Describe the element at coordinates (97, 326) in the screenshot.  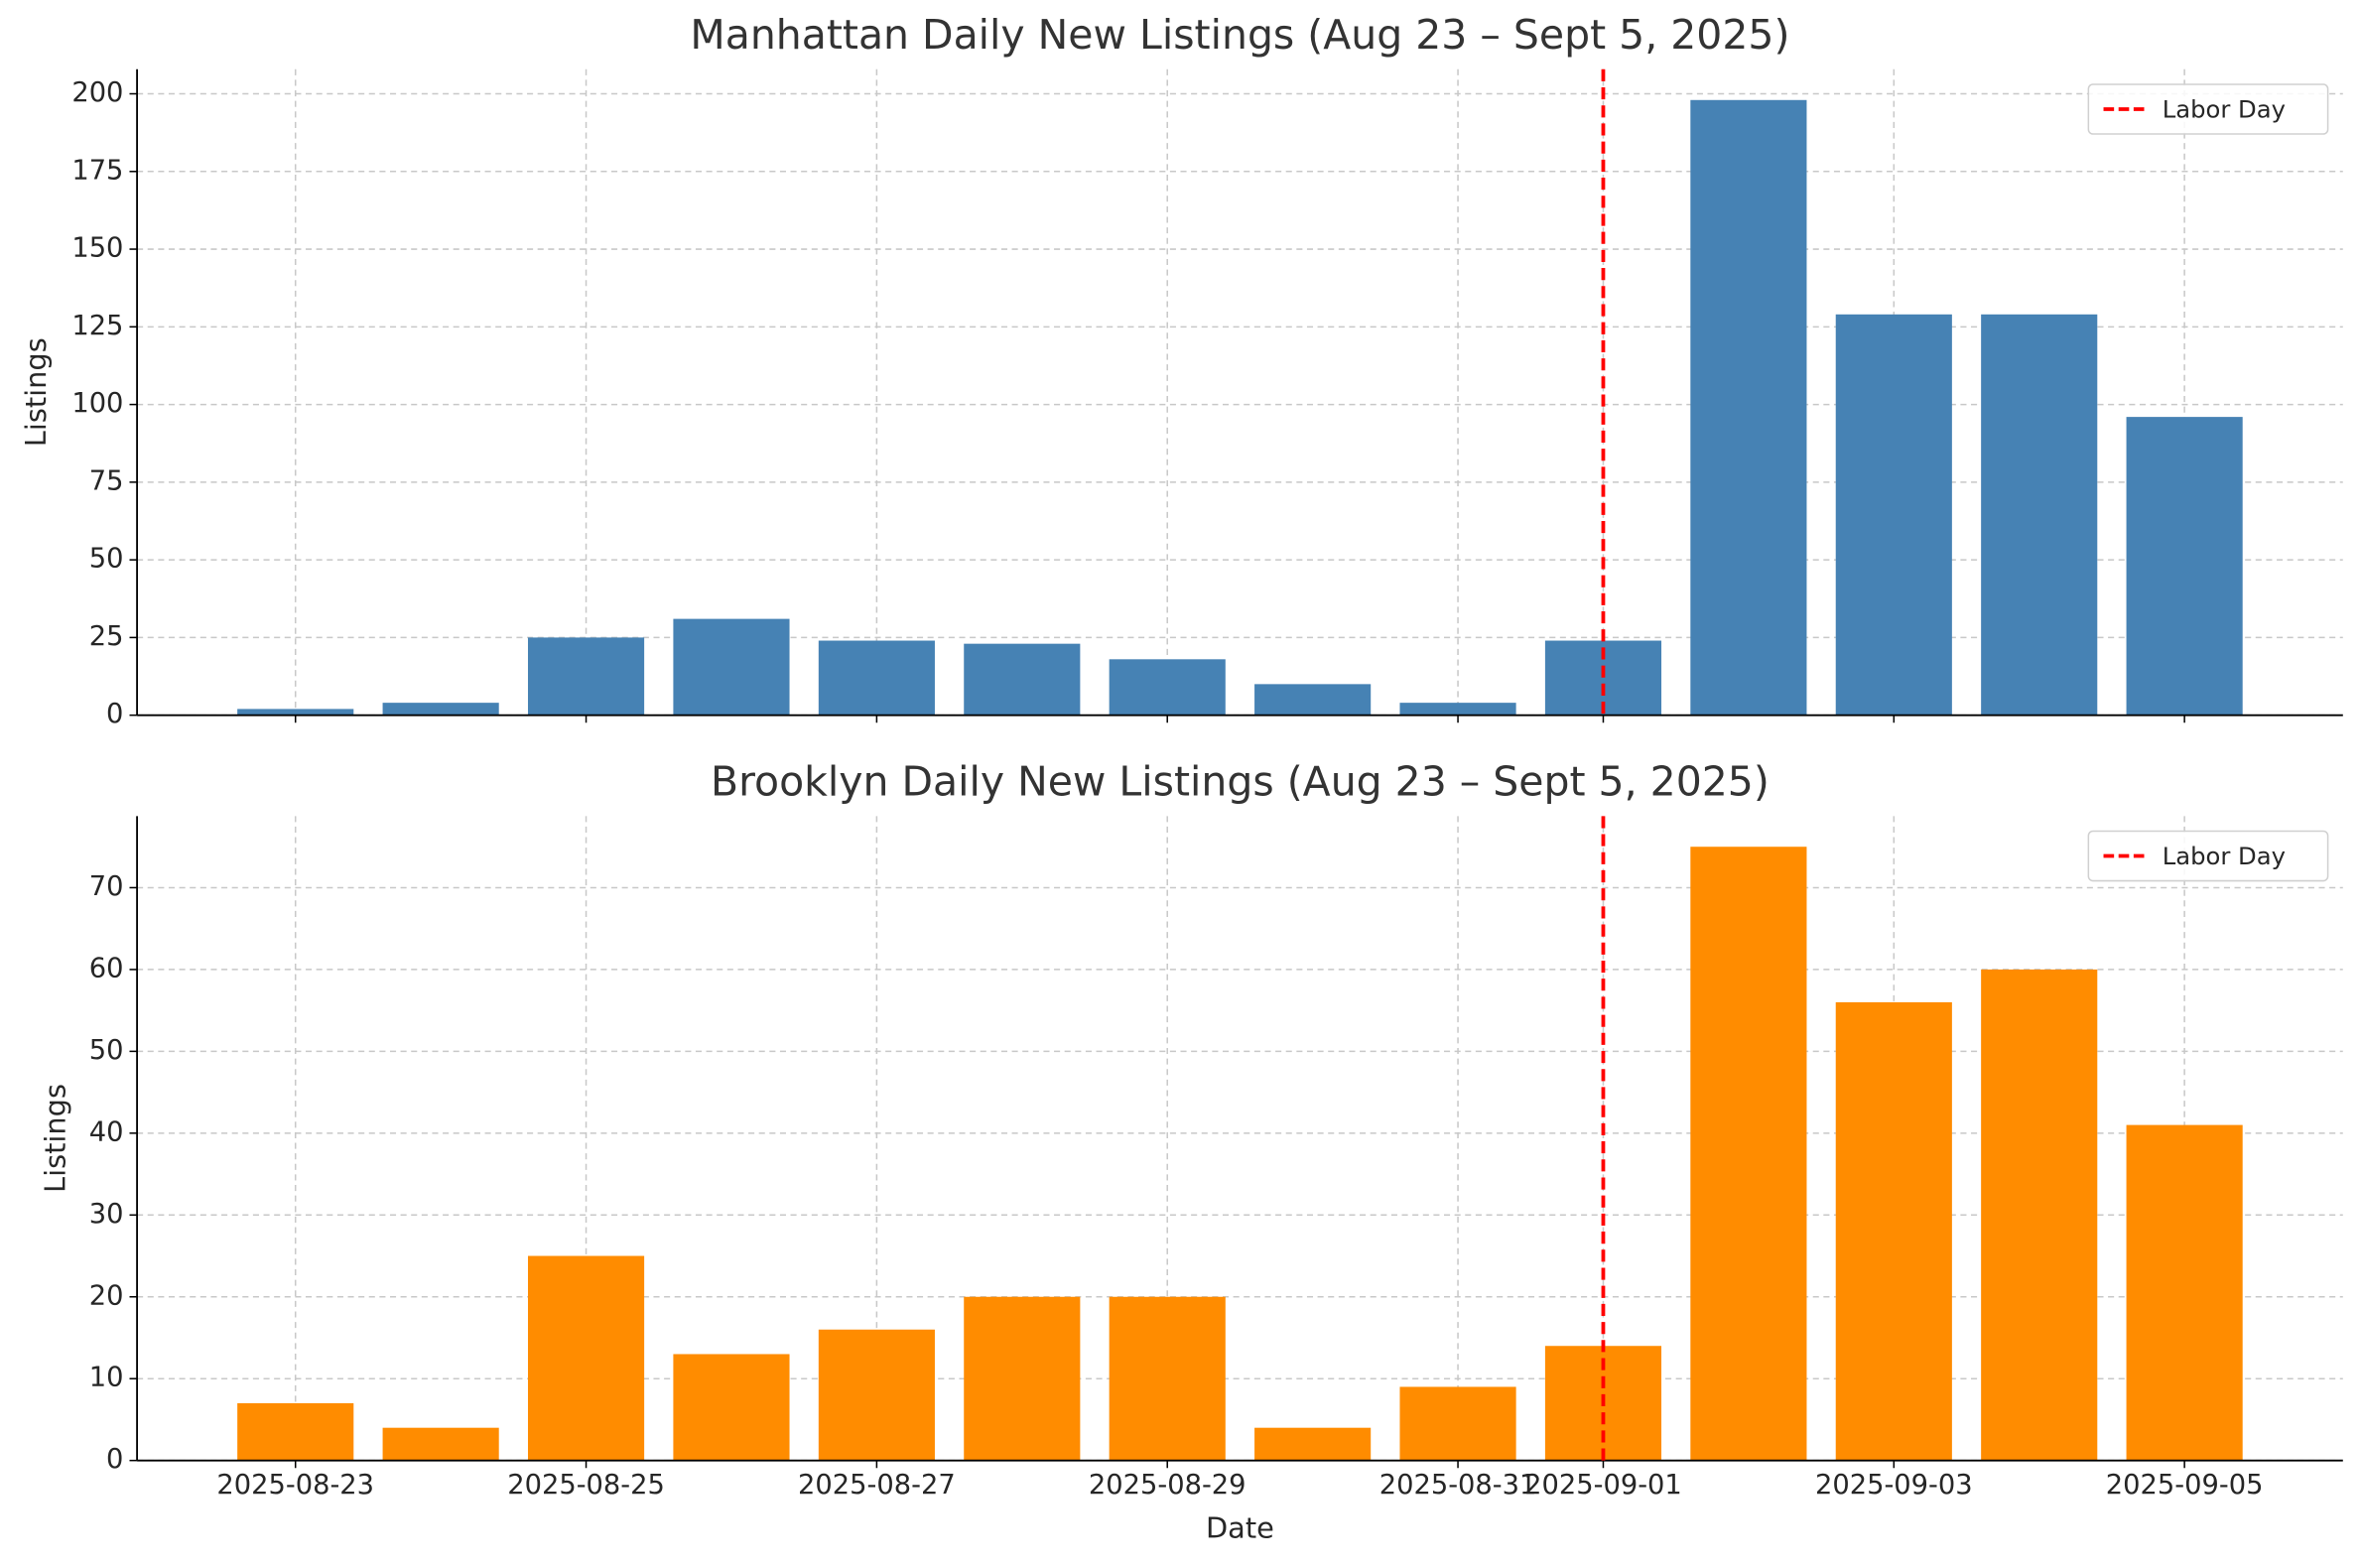
I see `y-tick-label: 125` at that location.